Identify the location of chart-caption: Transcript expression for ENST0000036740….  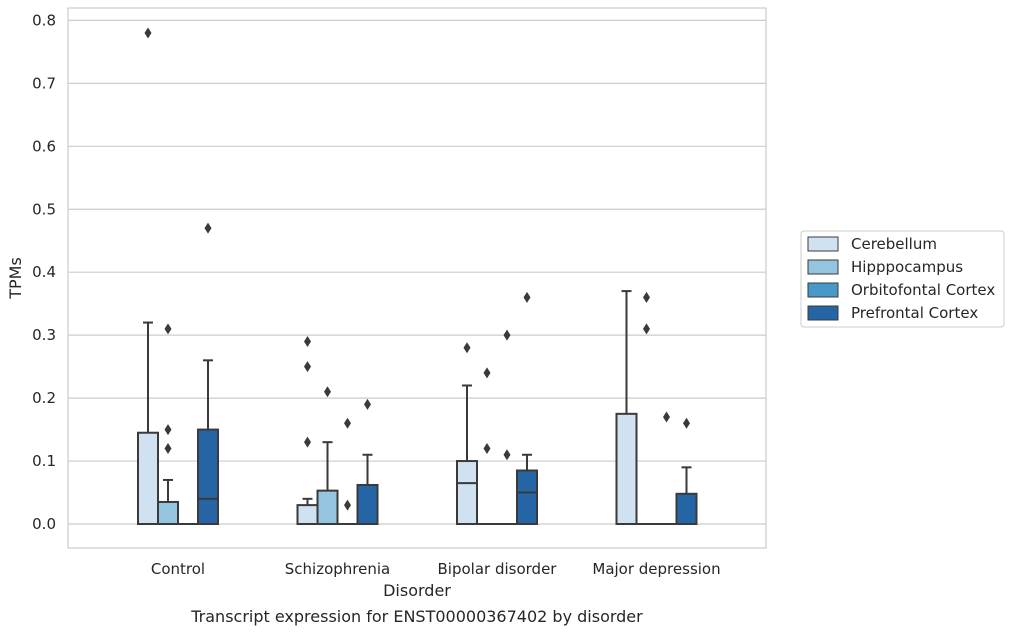
(416, 616).